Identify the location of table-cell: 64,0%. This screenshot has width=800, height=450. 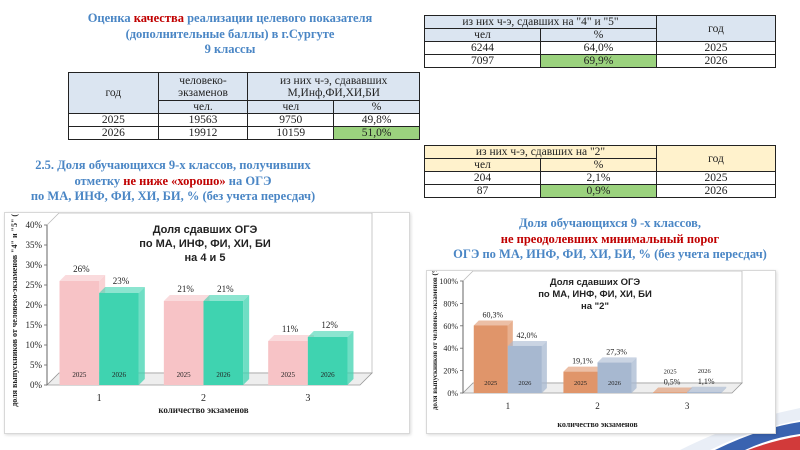
(598, 48).